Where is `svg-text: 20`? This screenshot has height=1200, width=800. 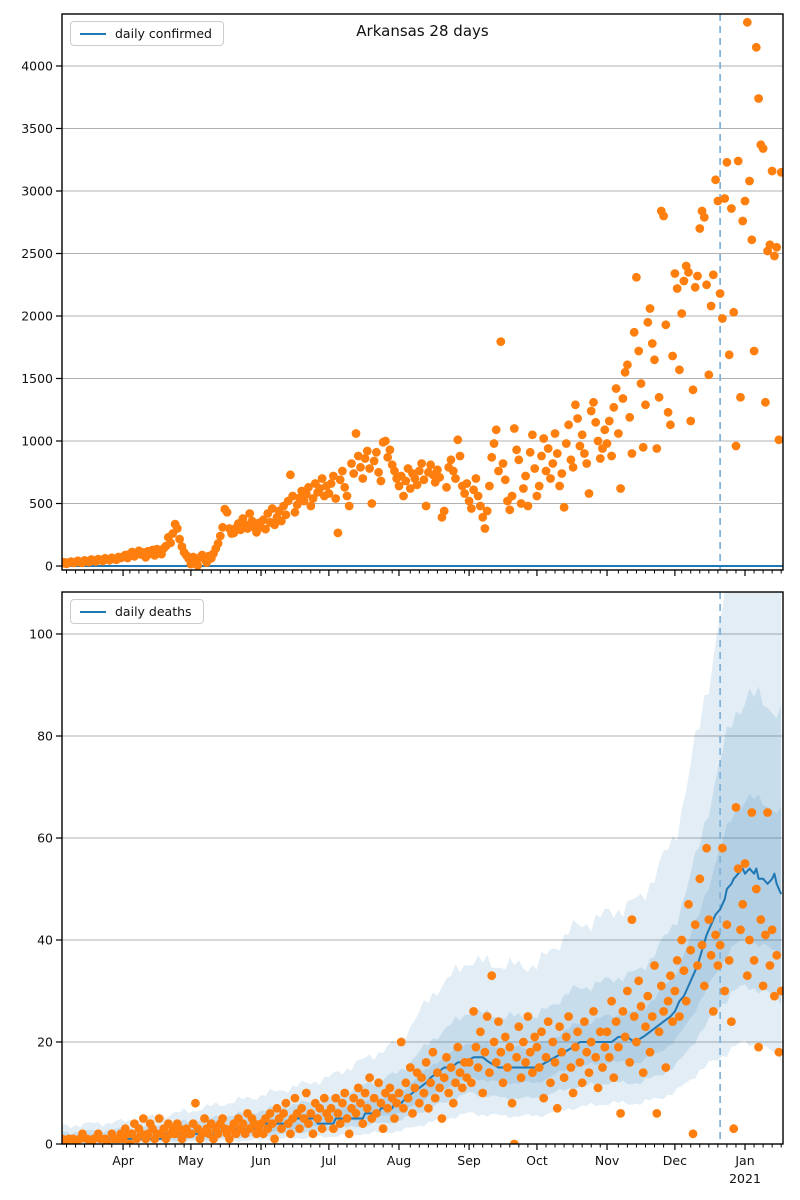
svg-text: 20 is located at coordinates (45, 1042).